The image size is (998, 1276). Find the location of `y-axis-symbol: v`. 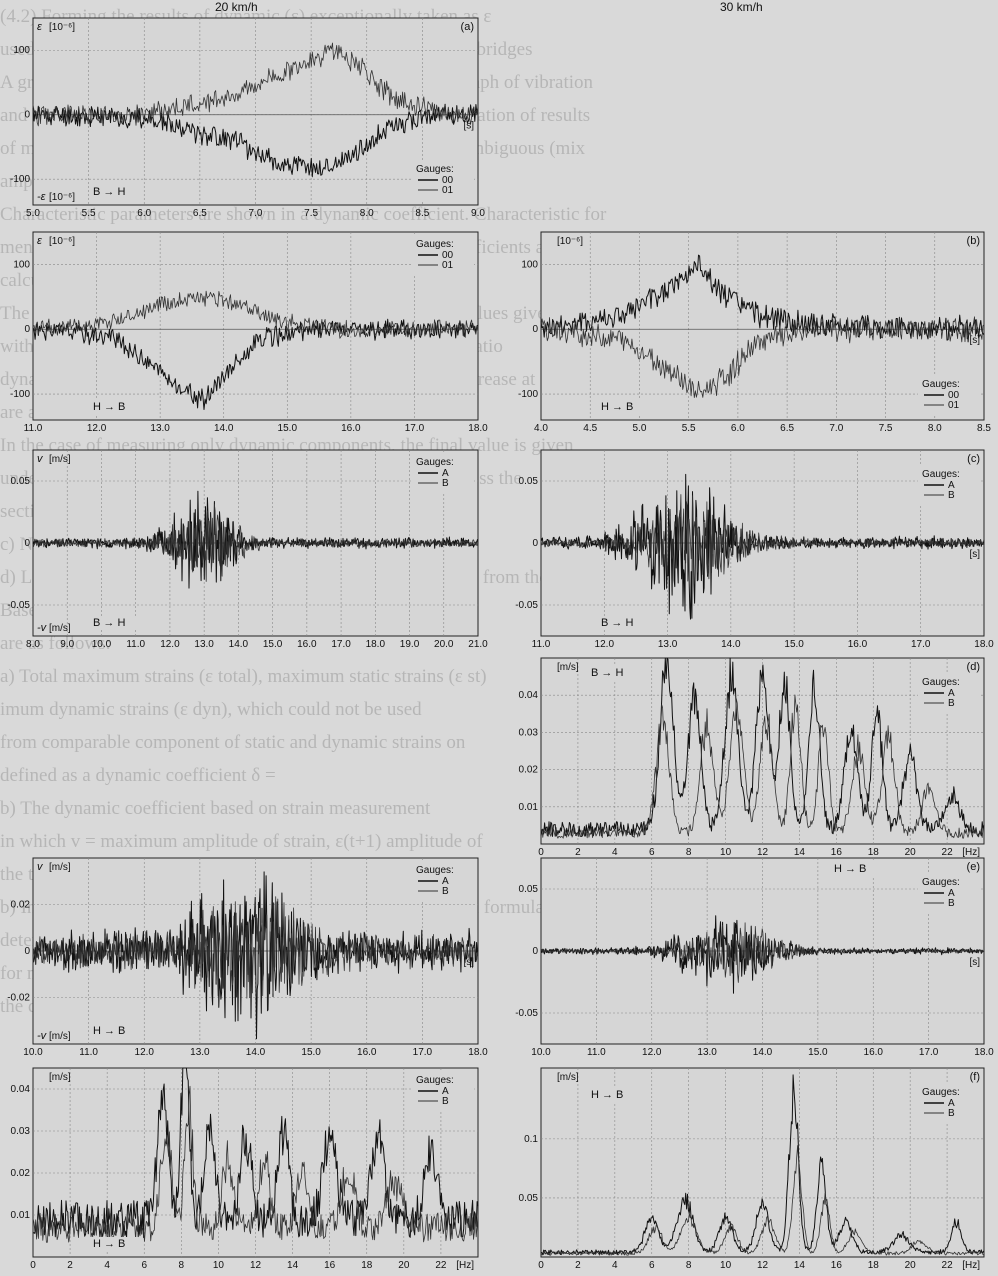

y-axis-symbol: v is located at coordinates (40, 867).